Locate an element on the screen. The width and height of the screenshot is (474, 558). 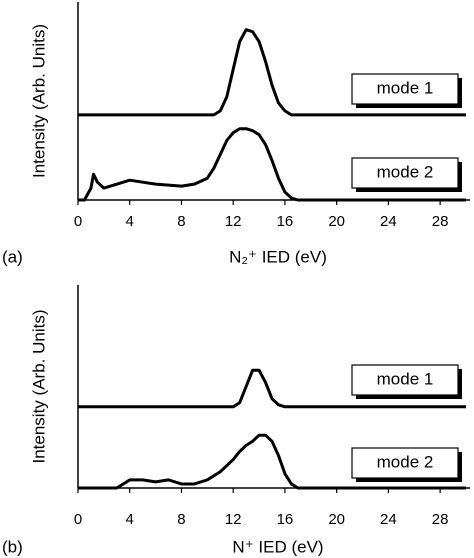
x-axis-label: N⁺ IED (eV) is located at coordinates (277, 546).